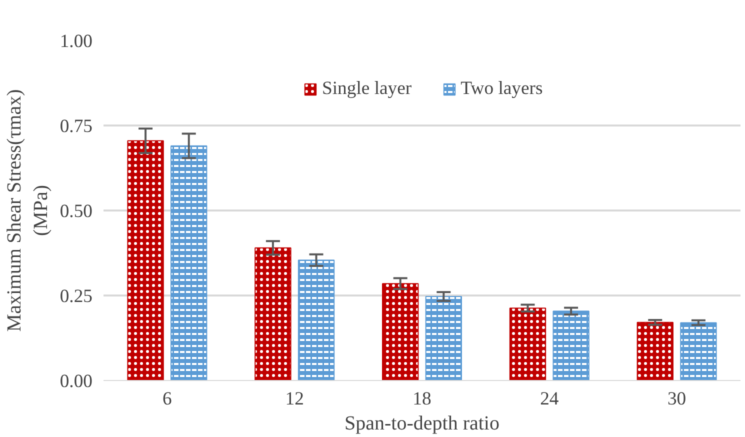  I want to click on legend-label: Two layers, so click(501, 89).